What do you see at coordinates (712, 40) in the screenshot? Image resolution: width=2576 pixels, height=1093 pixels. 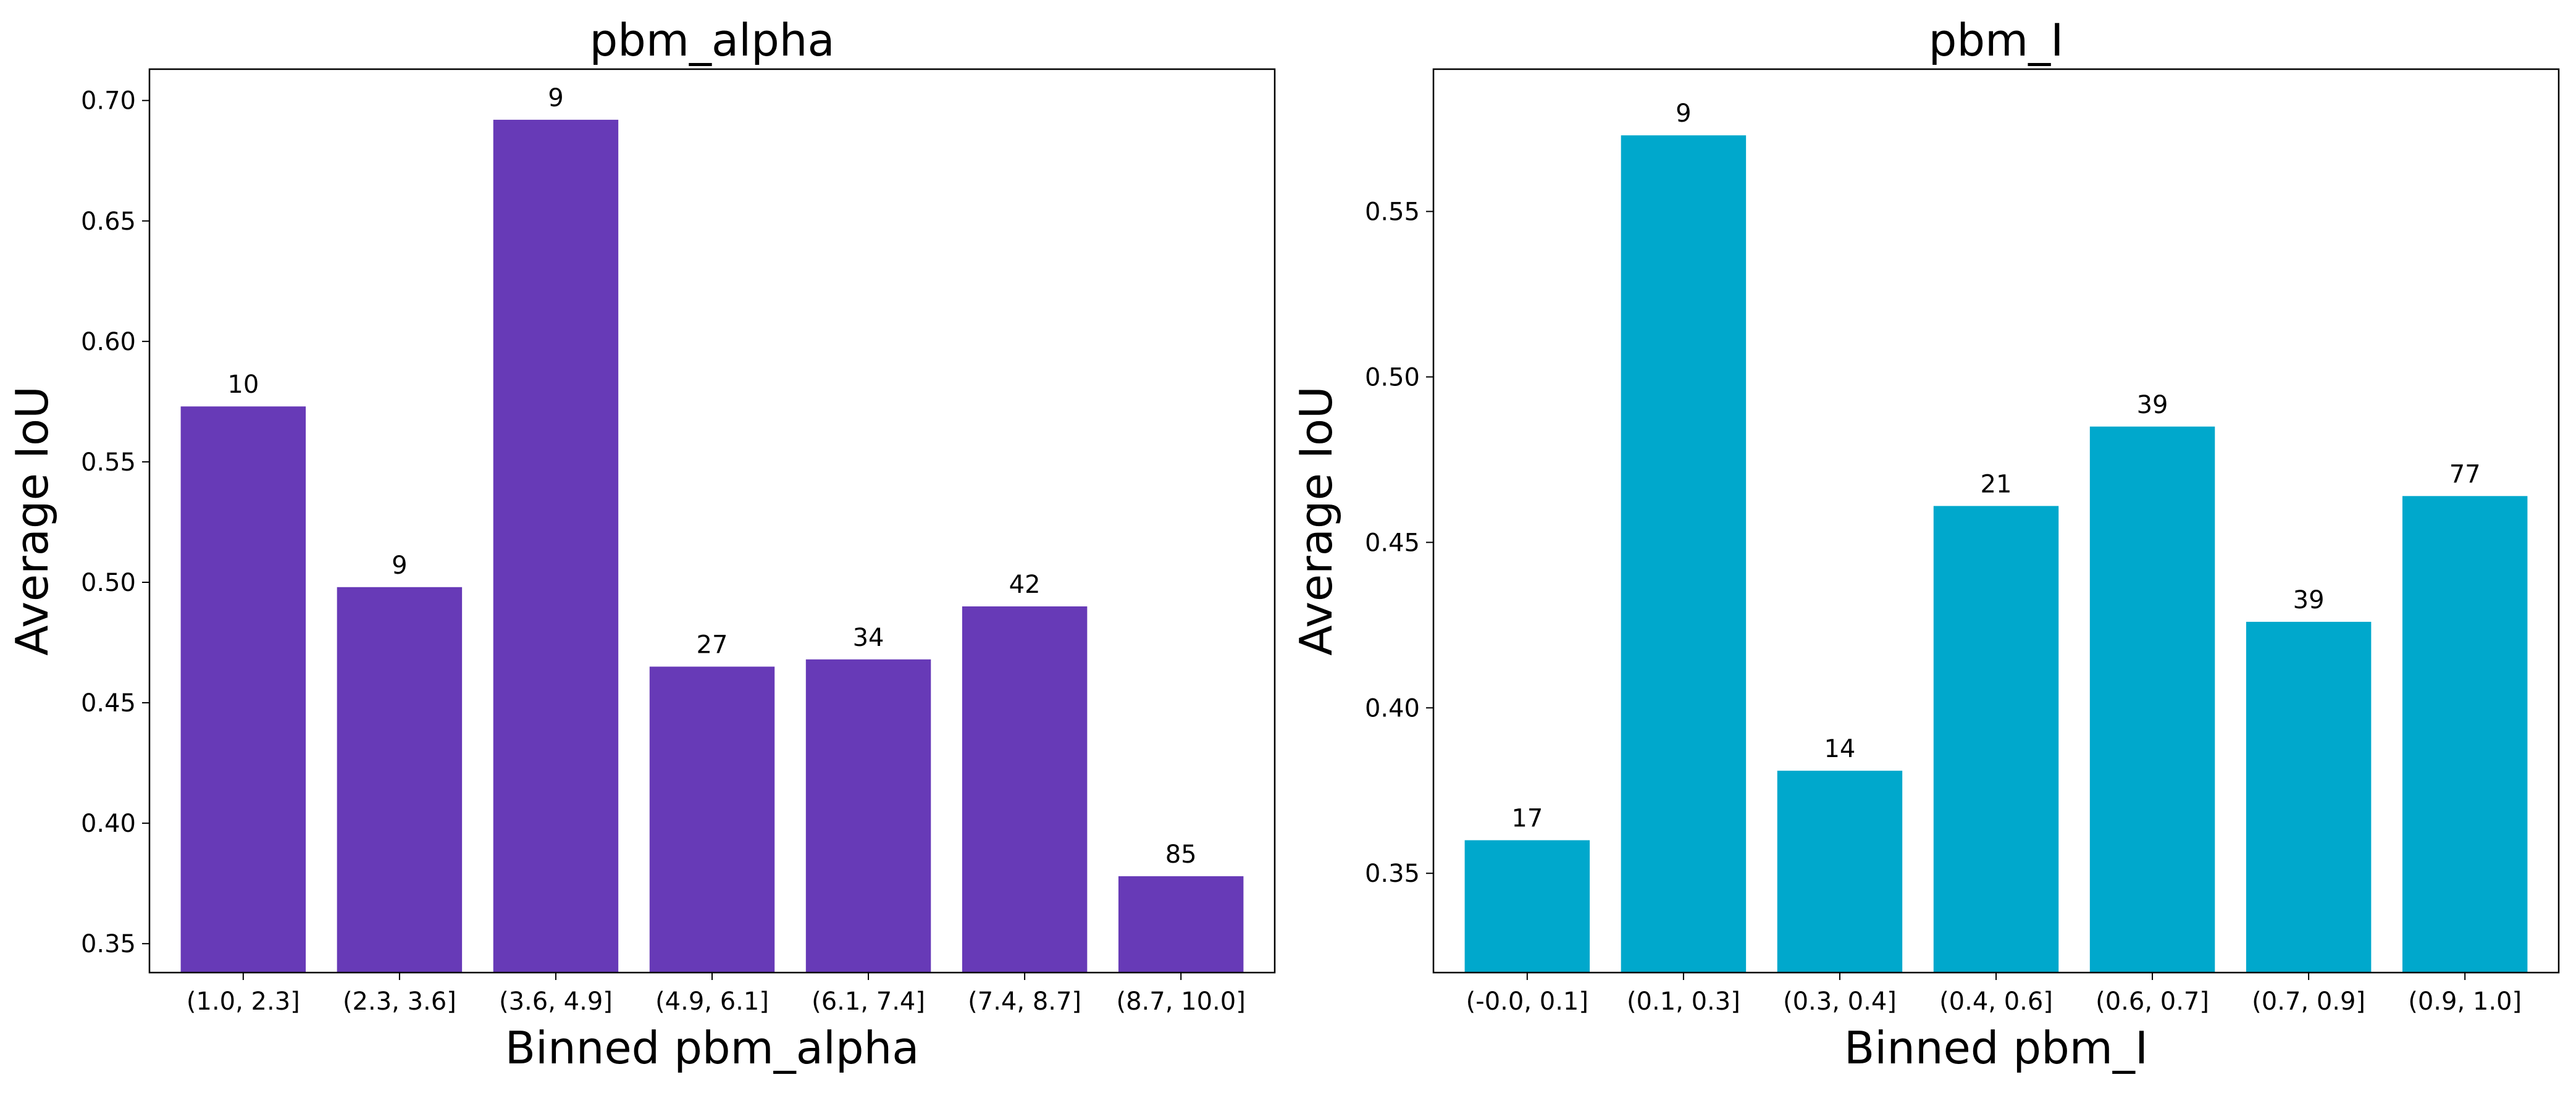 I see `chart-title: pbm_alpha` at bounding box center [712, 40].